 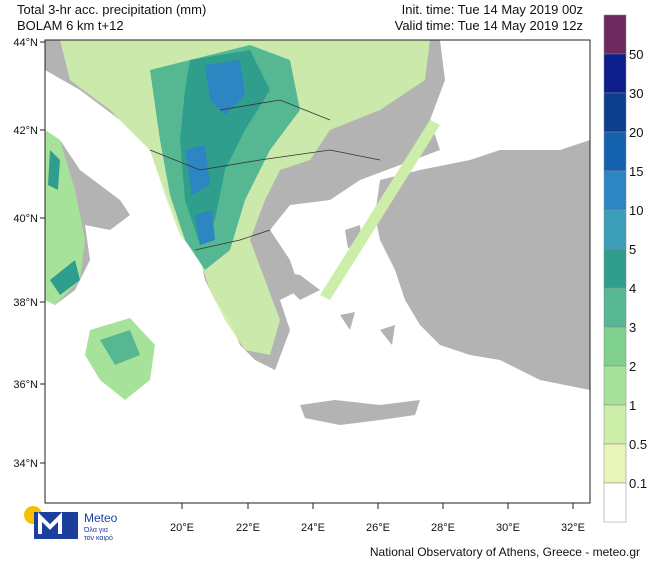 What do you see at coordinates (360, 412) in the screenshot?
I see `crete` at bounding box center [360, 412].